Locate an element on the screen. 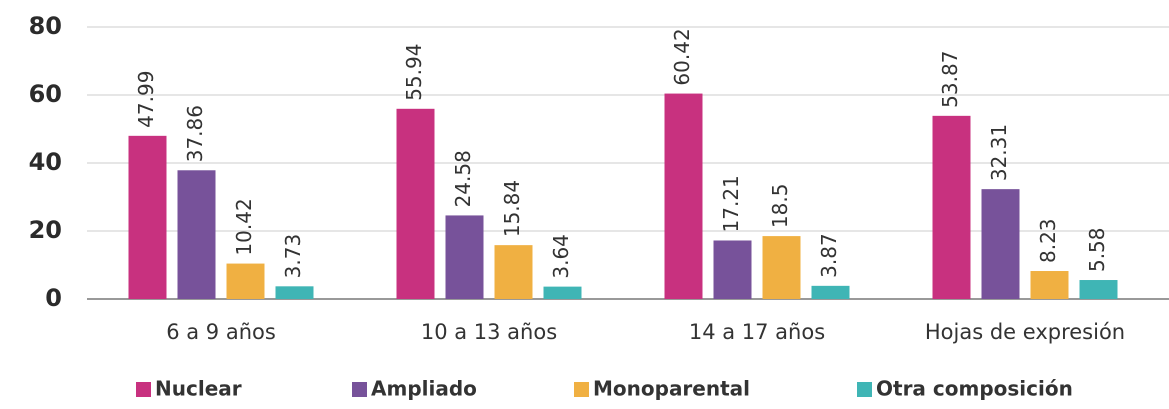  value-label: 32.31 is located at coordinates (999, 152).